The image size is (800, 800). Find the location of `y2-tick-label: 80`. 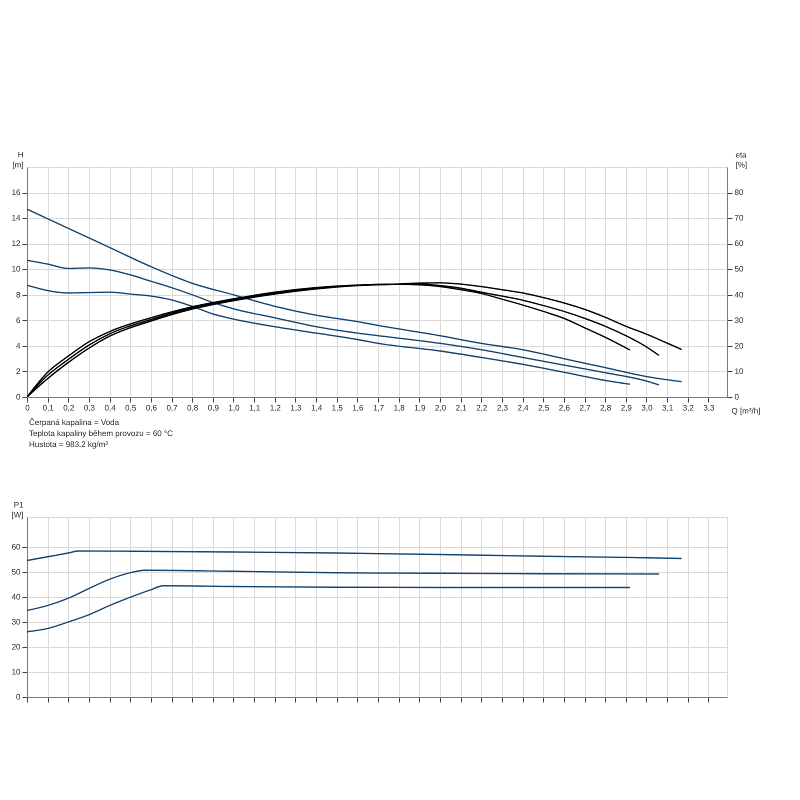

y2-tick-label: 80 is located at coordinates (739, 193).